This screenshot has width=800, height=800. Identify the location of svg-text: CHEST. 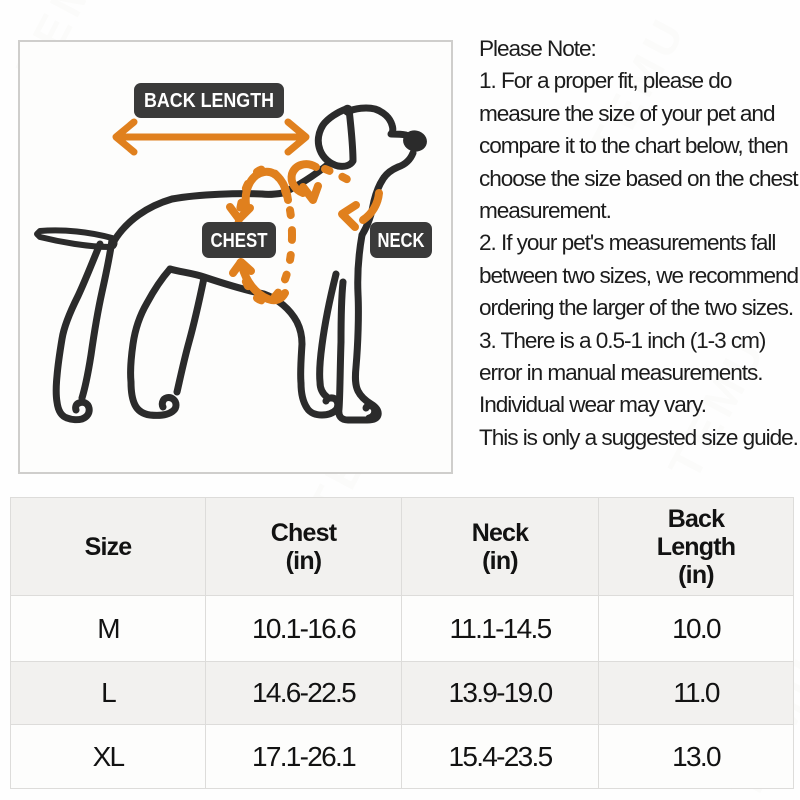
(239, 241).